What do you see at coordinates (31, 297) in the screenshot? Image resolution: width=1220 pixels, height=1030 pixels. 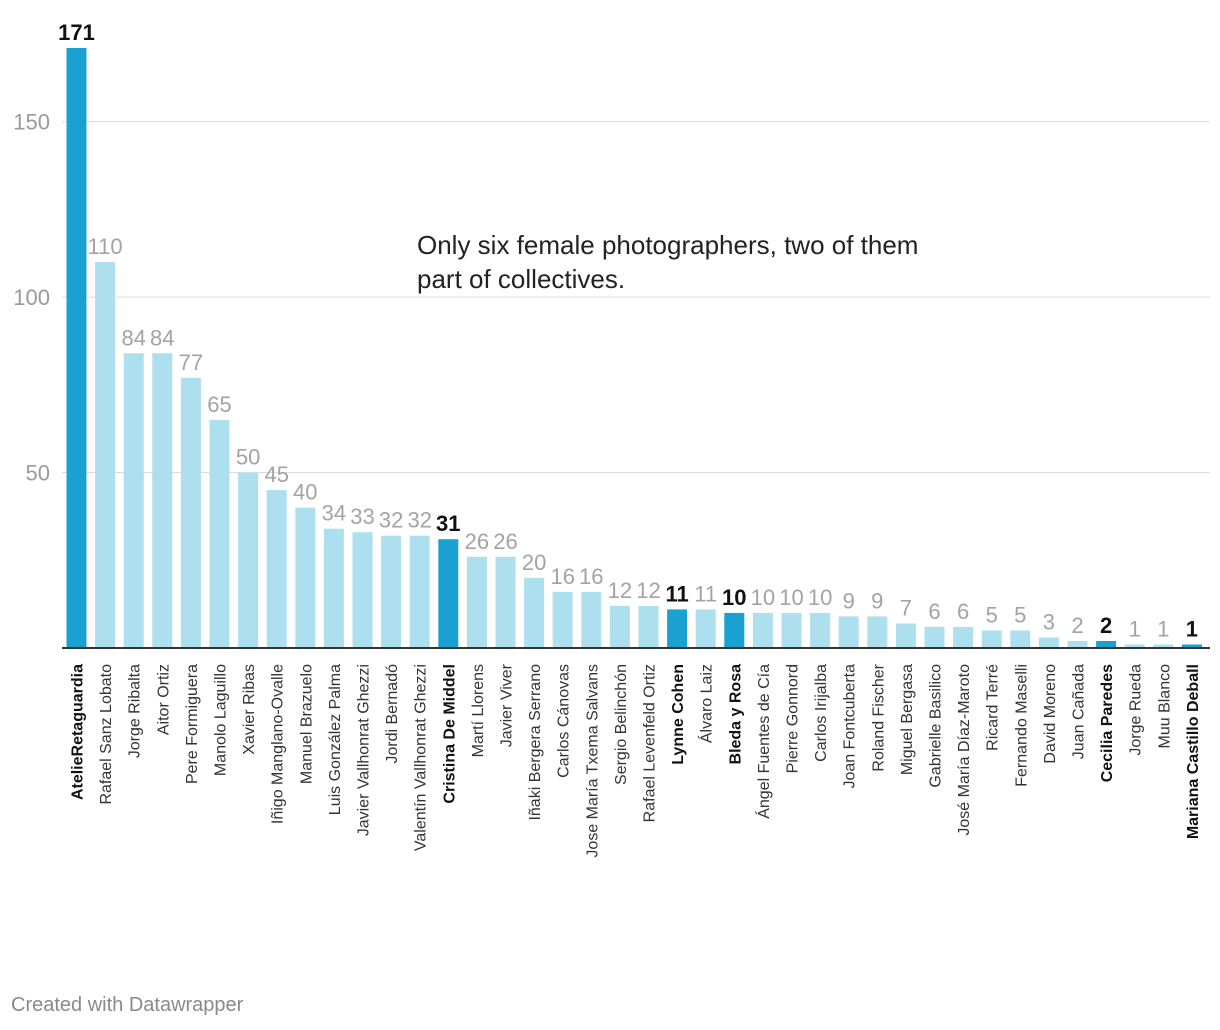 I see `y-tick-label: 100` at bounding box center [31, 297].